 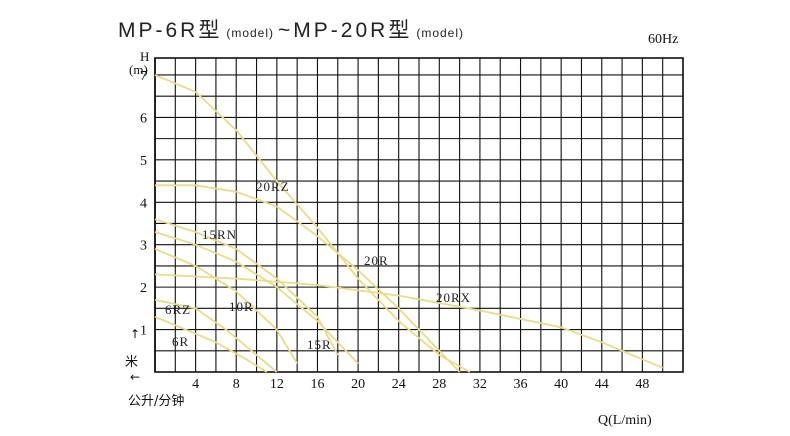 I want to click on chart-title: MP-6R型 (model) ~MP-20R型 (model), so click(x=293, y=29).